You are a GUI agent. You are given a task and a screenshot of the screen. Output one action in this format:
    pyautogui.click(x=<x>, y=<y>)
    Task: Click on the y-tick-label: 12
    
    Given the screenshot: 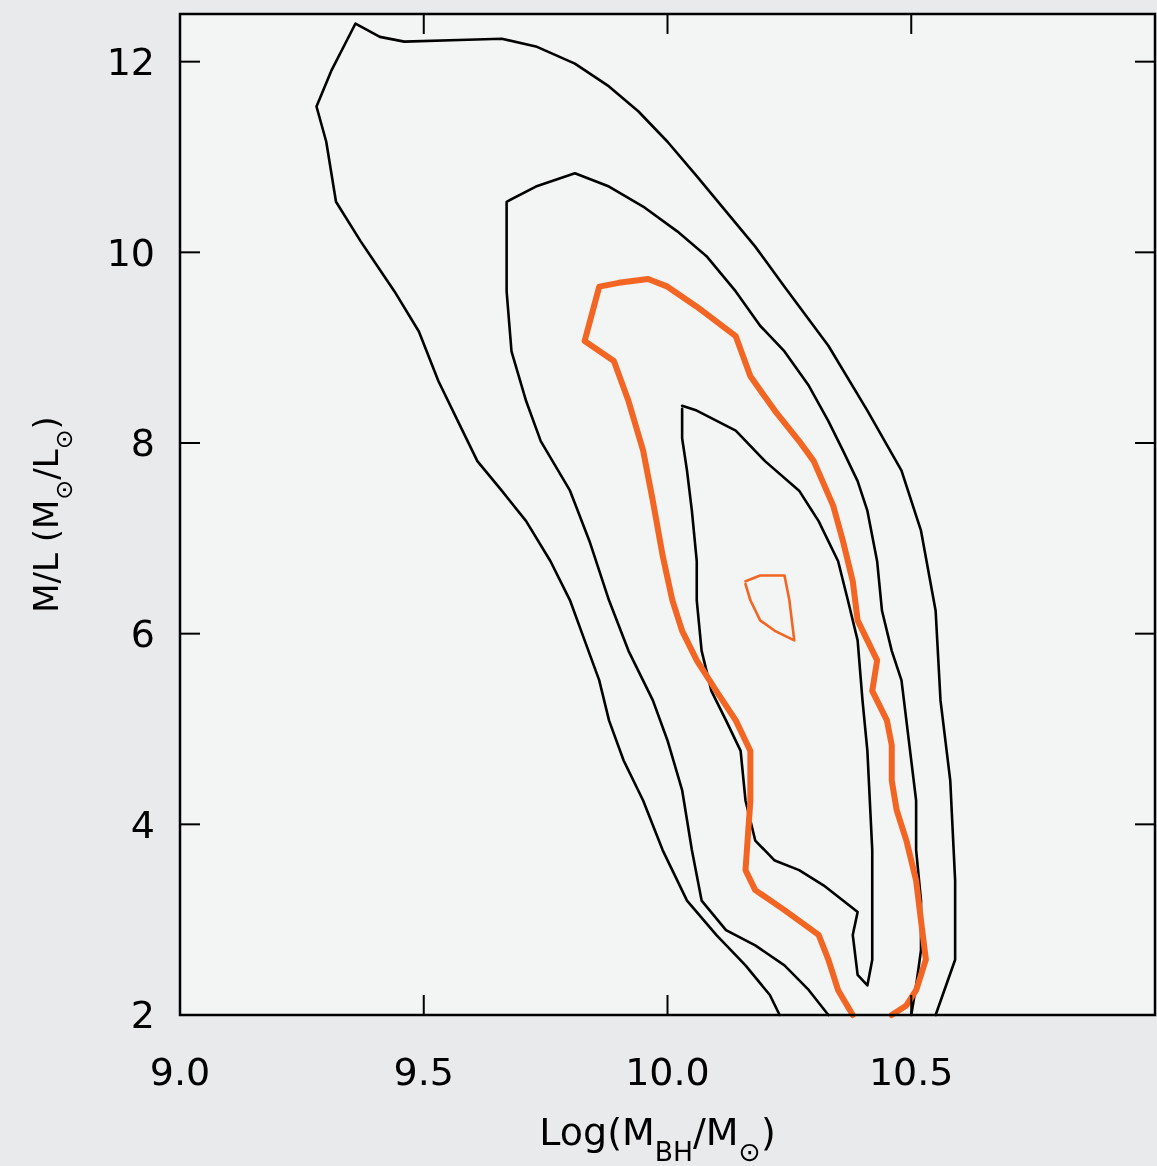 What is the action you would take?
    pyautogui.click(x=130, y=61)
    